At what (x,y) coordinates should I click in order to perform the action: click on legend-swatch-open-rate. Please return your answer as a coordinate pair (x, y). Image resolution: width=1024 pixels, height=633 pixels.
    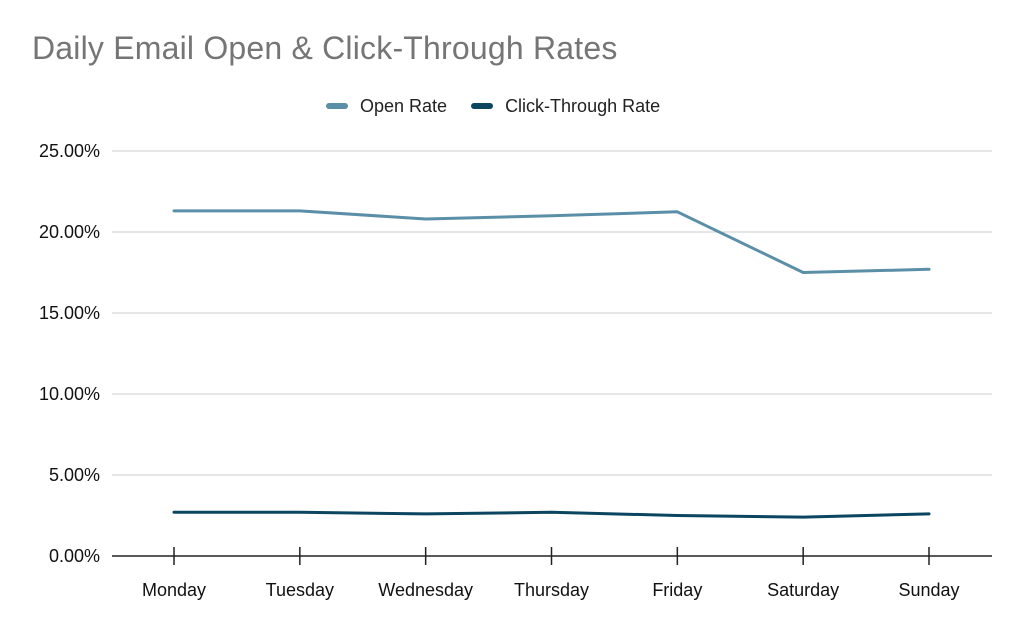
    Looking at the image, I should click on (337, 106).